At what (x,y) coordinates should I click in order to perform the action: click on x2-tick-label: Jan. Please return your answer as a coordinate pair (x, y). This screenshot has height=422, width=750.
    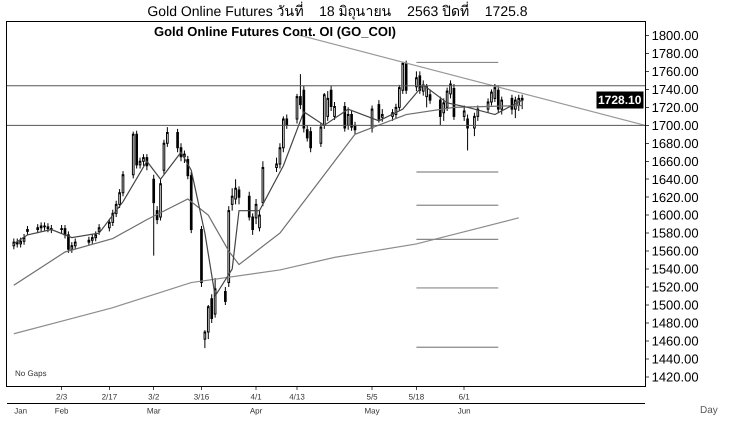
    Looking at the image, I should click on (21, 411).